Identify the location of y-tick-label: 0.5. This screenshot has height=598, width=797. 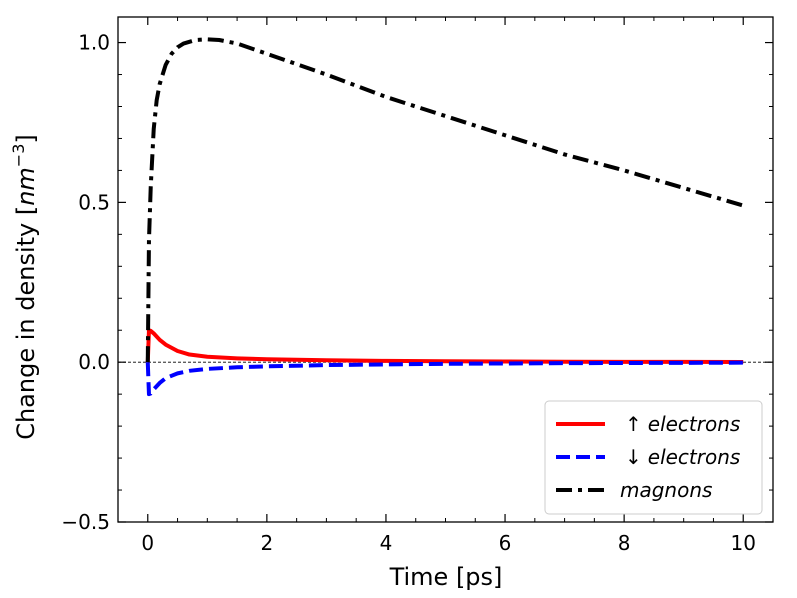
(94, 202).